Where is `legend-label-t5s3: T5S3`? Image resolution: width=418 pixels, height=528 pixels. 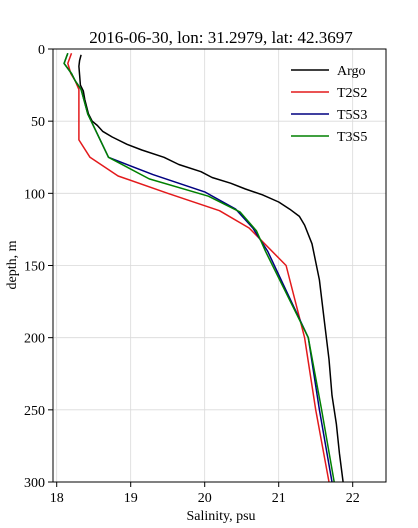
legend-label-t5s3: T5S3 is located at coordinates (352, 115).